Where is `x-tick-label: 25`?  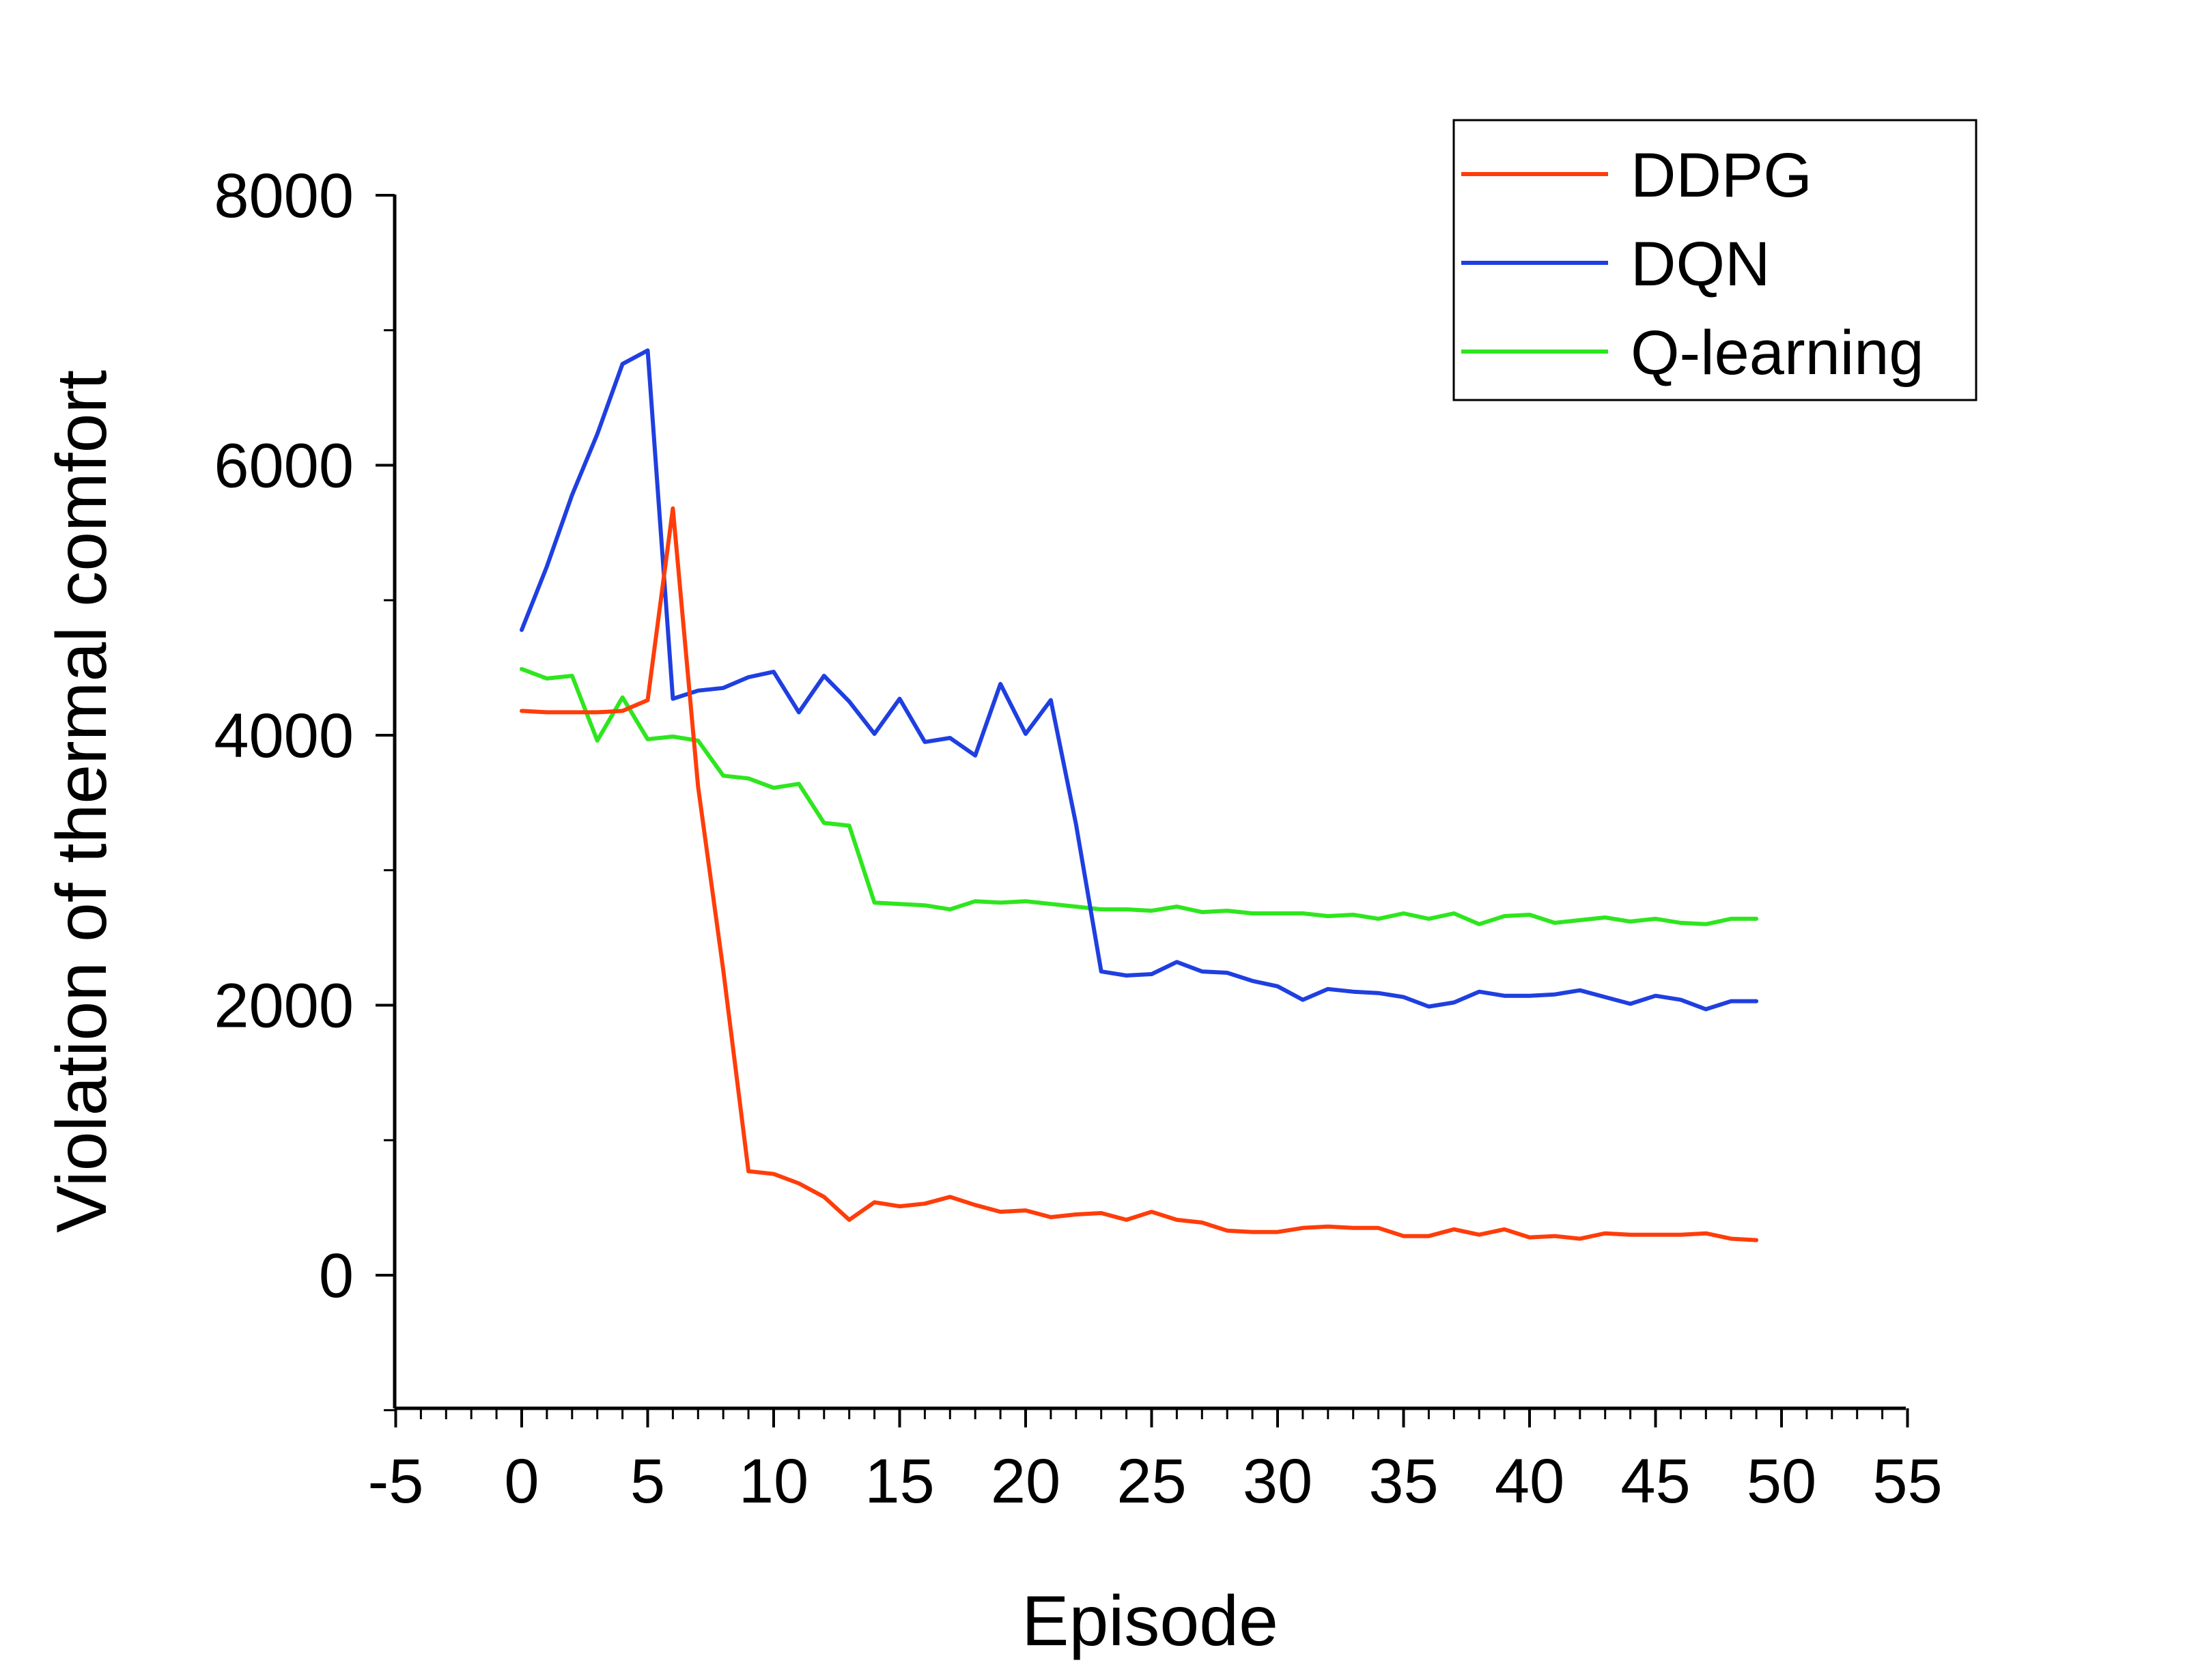 x-tick-label: 25 is located at coordinates (1151, 1481).